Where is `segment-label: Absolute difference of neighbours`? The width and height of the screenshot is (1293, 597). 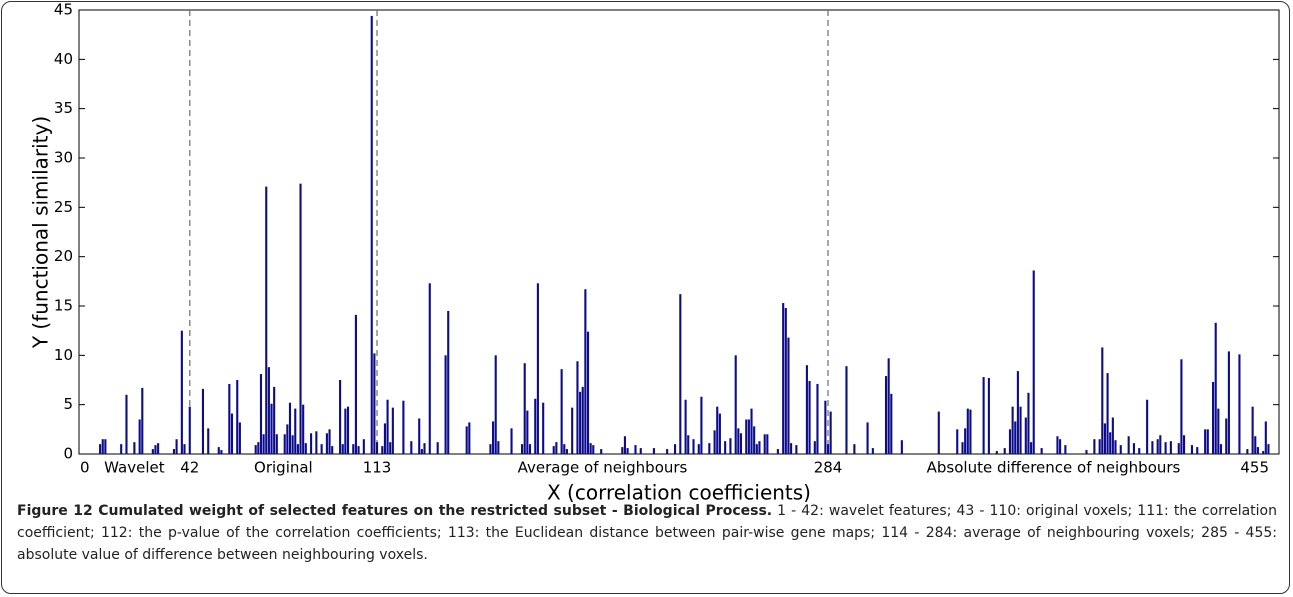
segment-label: Absolute difference of neighbours is located at coordinates (1054, 468).